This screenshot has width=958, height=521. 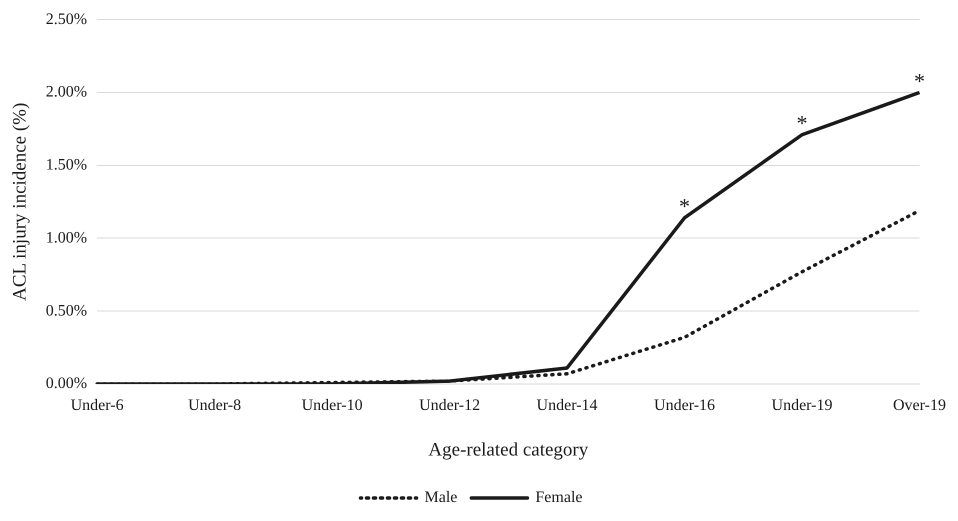 What do you see at coordinates (67, 92) in the screenshot?
I see `y-tick-label: 2.00%` at bounding box center [67, 92].